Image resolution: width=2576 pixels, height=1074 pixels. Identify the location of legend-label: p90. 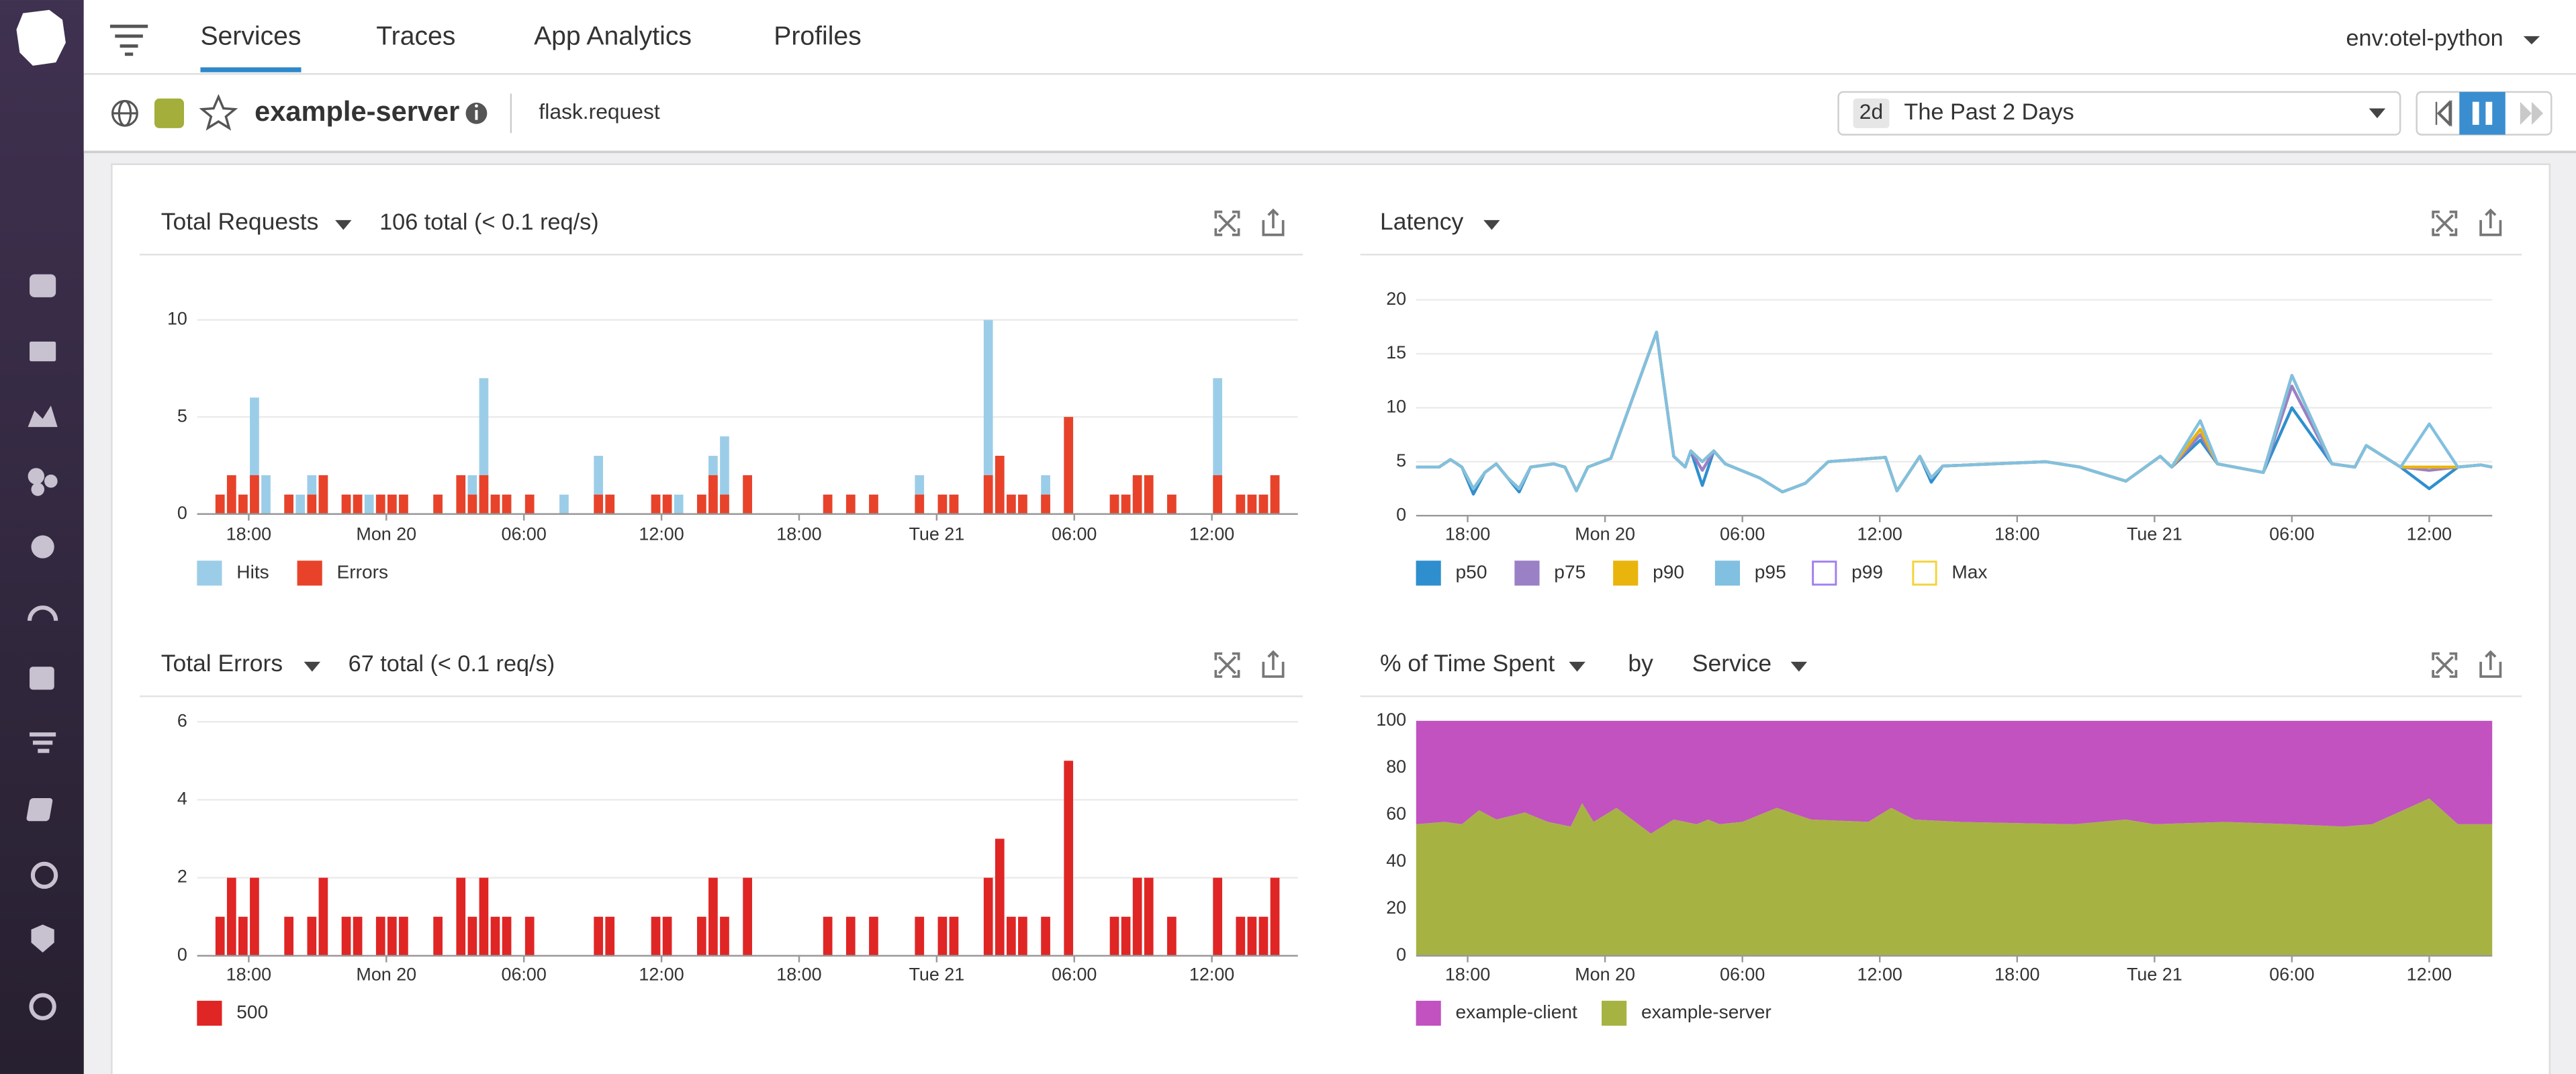
(1668, 571).